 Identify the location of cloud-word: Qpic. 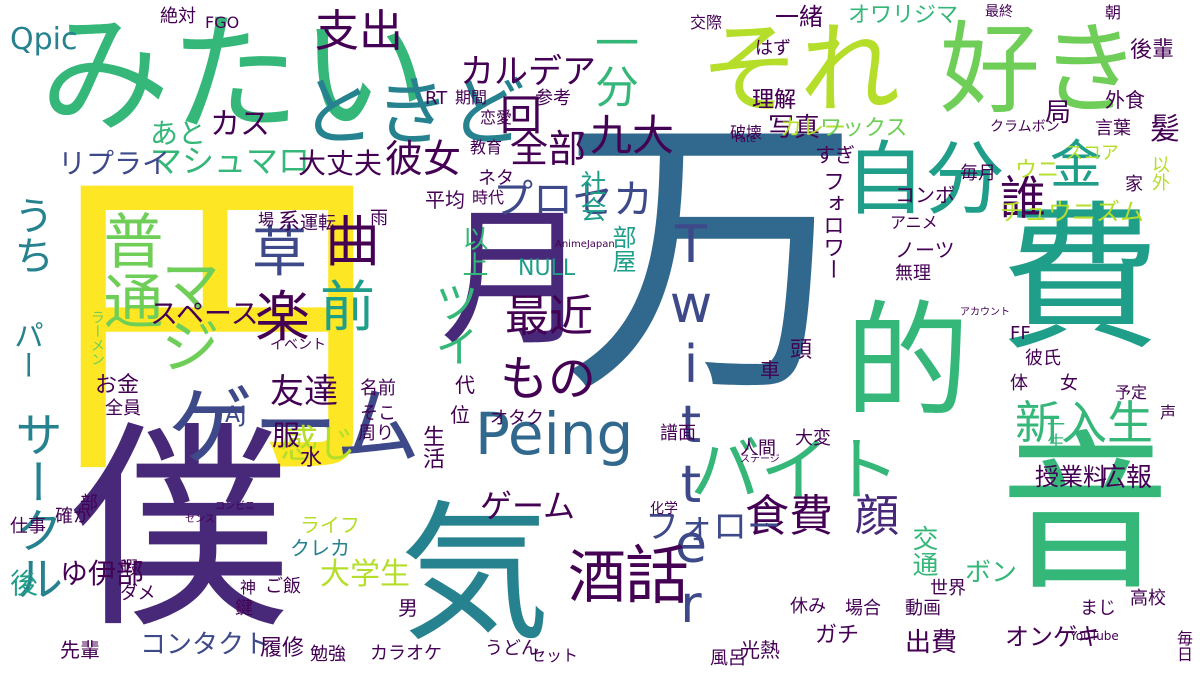
(44, 39).